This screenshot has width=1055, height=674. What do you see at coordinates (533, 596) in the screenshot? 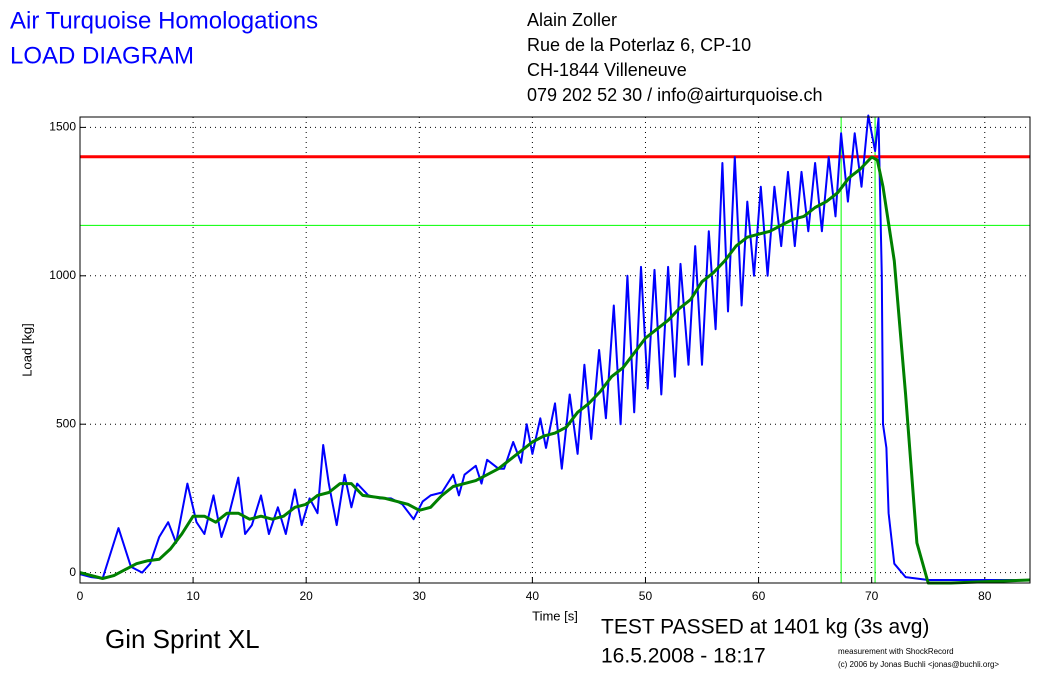
I see `x-tick-label: 40` at bounding box center [533, 596].